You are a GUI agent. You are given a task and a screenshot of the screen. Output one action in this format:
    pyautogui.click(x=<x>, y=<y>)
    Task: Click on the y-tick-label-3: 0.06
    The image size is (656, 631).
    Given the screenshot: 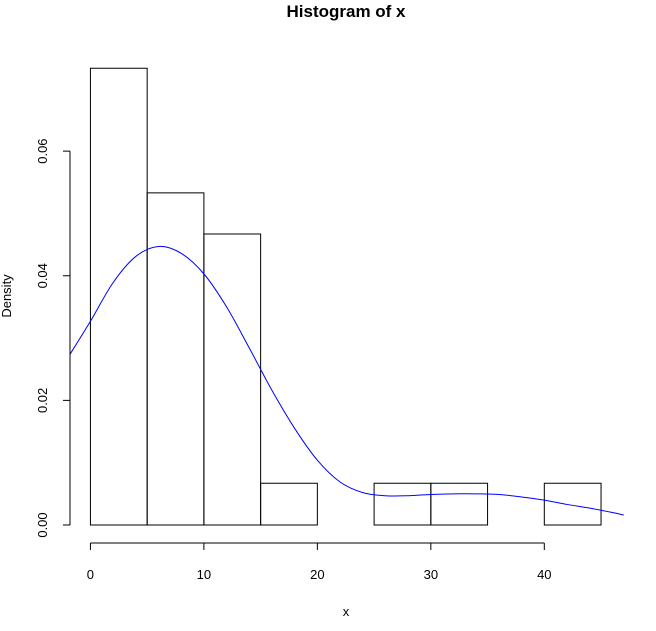 What is the action you would take?
    pyautogui.click(x=42, y=150)
    